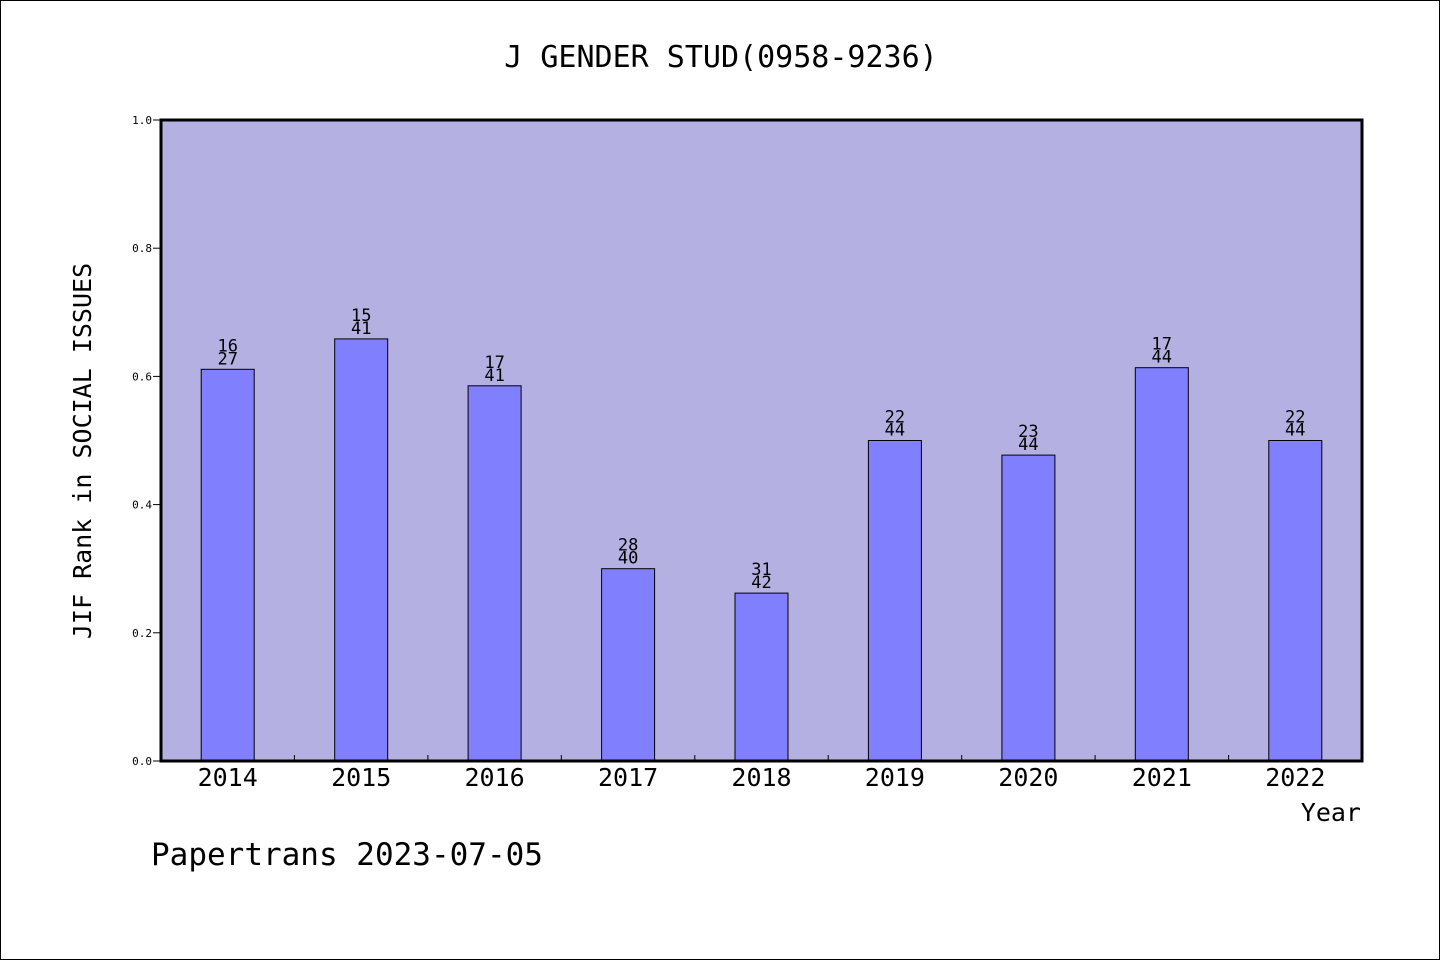 The width and height of the screenshot is (1440, 960). Describe the element at coordinates (1028, 432) in the screenshot. I see `bar-rank-label-2020: 23` at that location.